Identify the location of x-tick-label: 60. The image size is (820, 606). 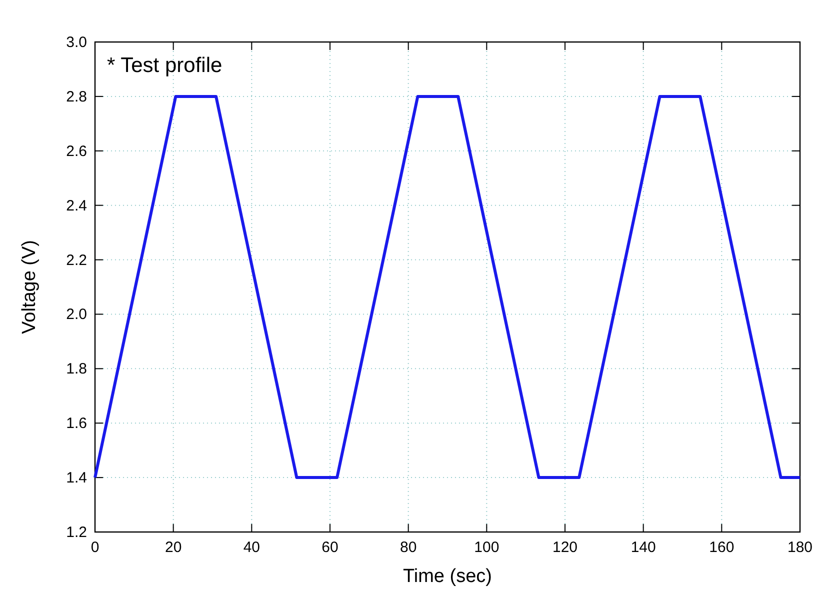
(330, 547).